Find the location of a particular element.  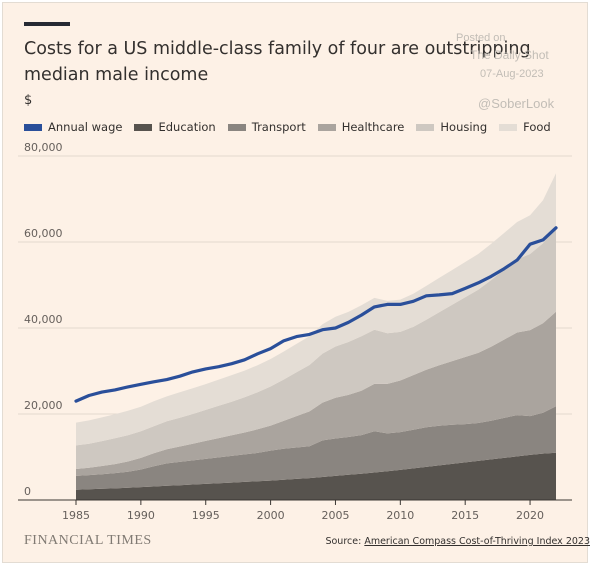

x-tick-label: 2010 is located at coordinates (400, 515).